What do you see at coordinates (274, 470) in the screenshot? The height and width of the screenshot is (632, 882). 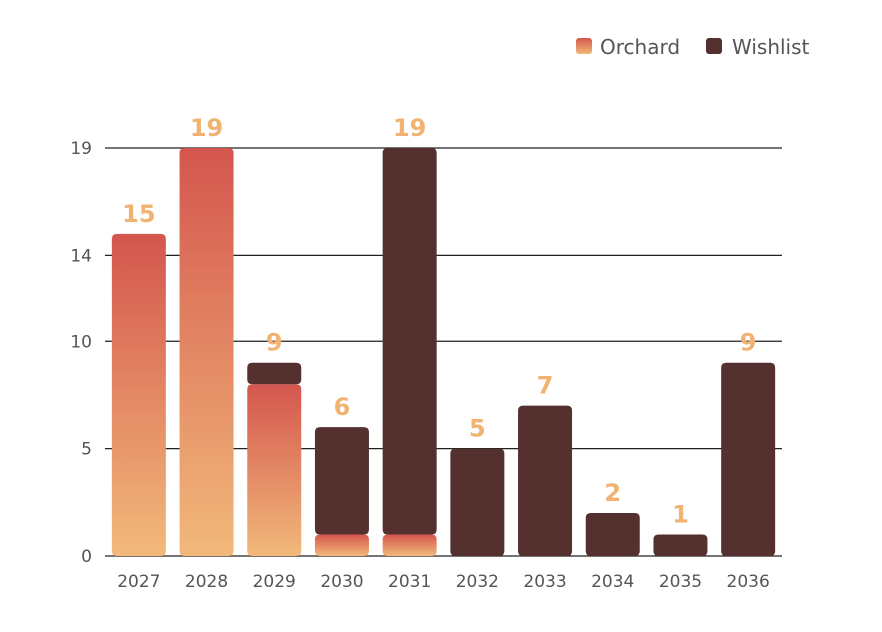 I see `bar-orchard-2029` at bounding box center [274, 470].